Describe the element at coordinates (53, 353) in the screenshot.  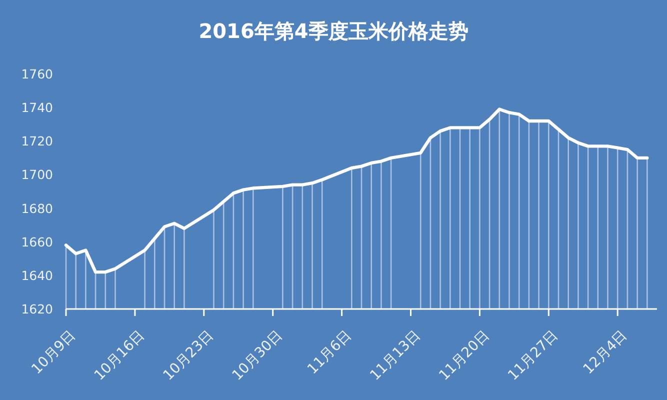
I see `x-tick-label: 10月9日` at that location.